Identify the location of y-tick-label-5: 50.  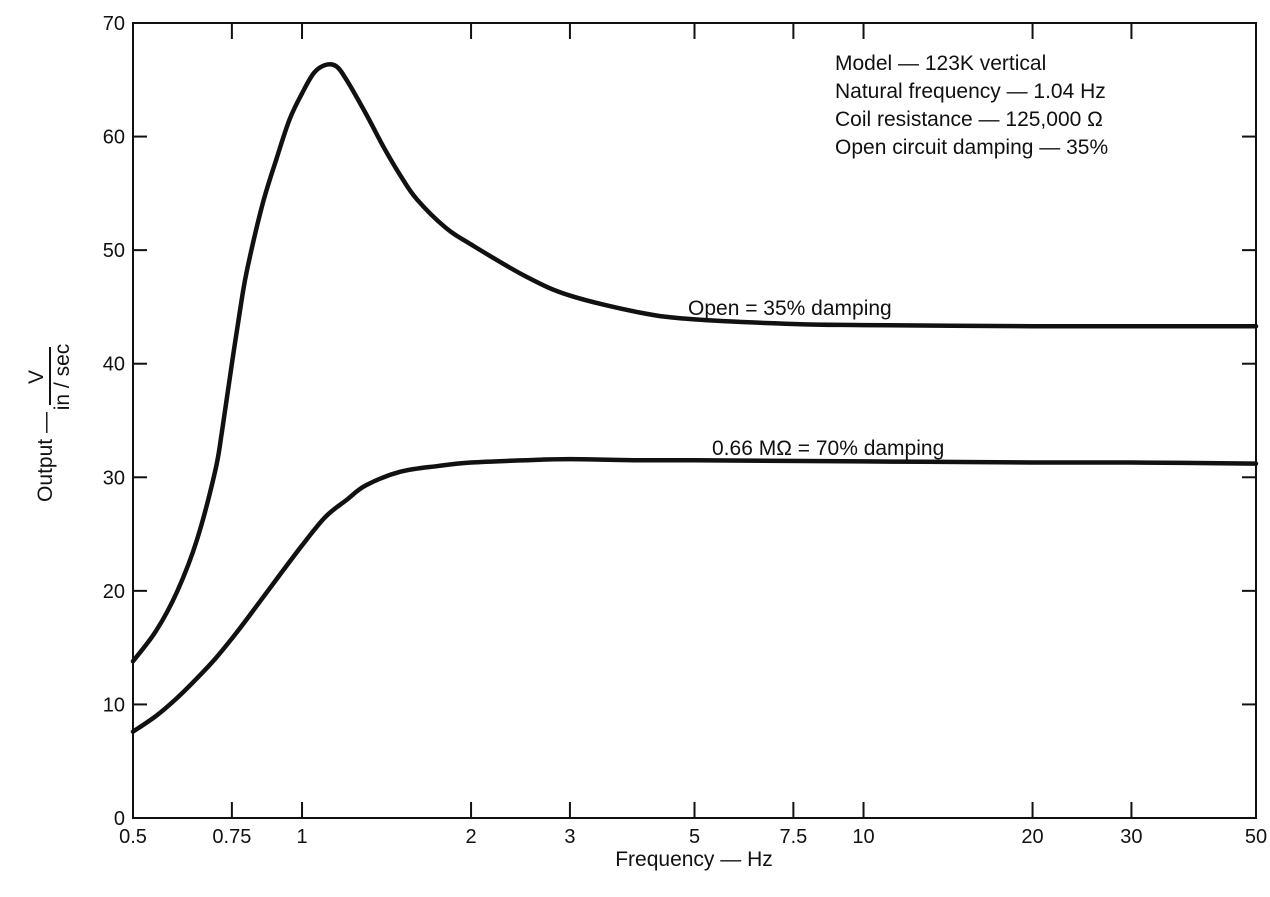
(114, 251).